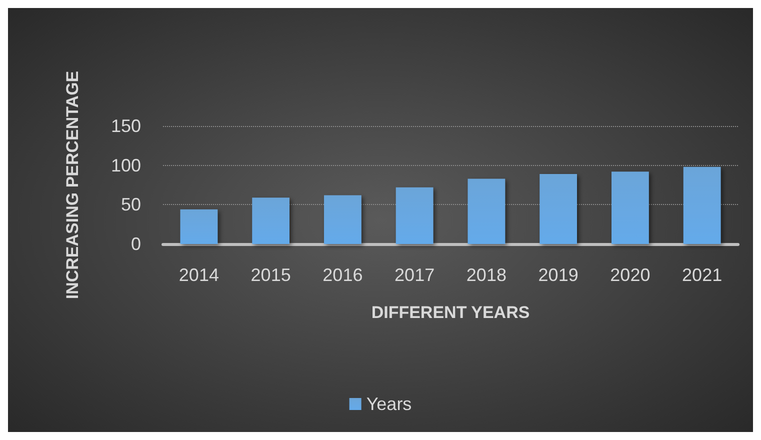  Describe the element at coordinates (630, 275) in the screenshot. I see `x-tick-label: 2020` at that location.